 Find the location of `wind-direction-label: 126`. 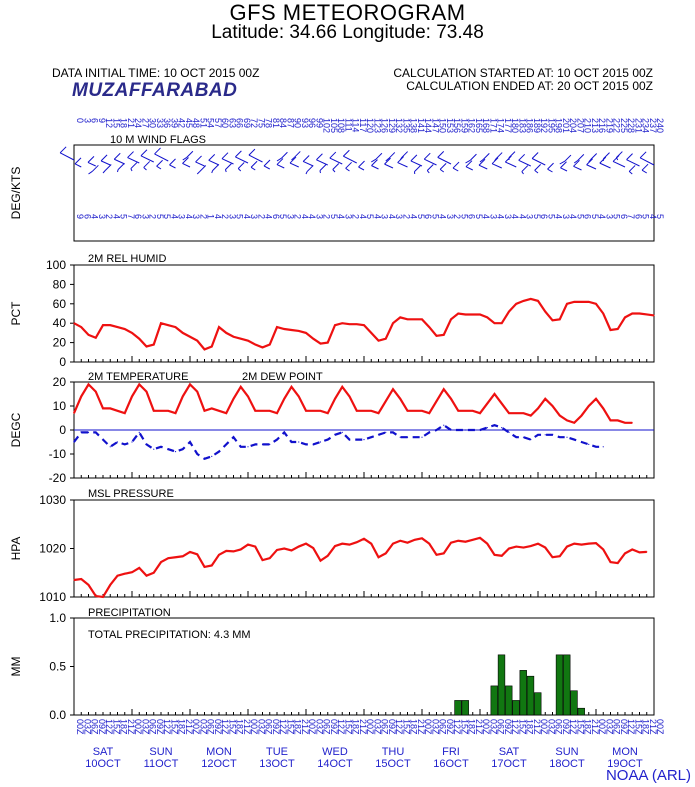

wind-direction-label: 126 is located at coordinates (385, 125).